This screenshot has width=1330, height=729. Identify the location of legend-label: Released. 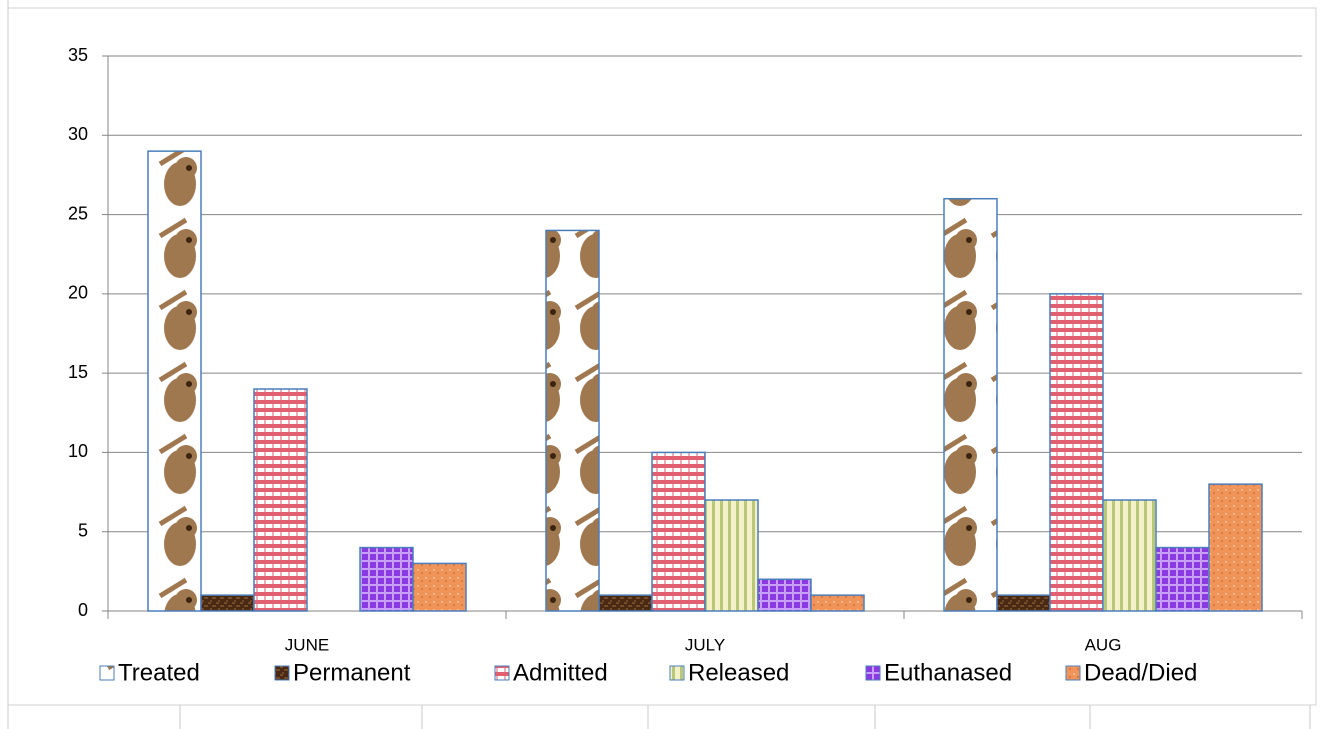
(738, 672).